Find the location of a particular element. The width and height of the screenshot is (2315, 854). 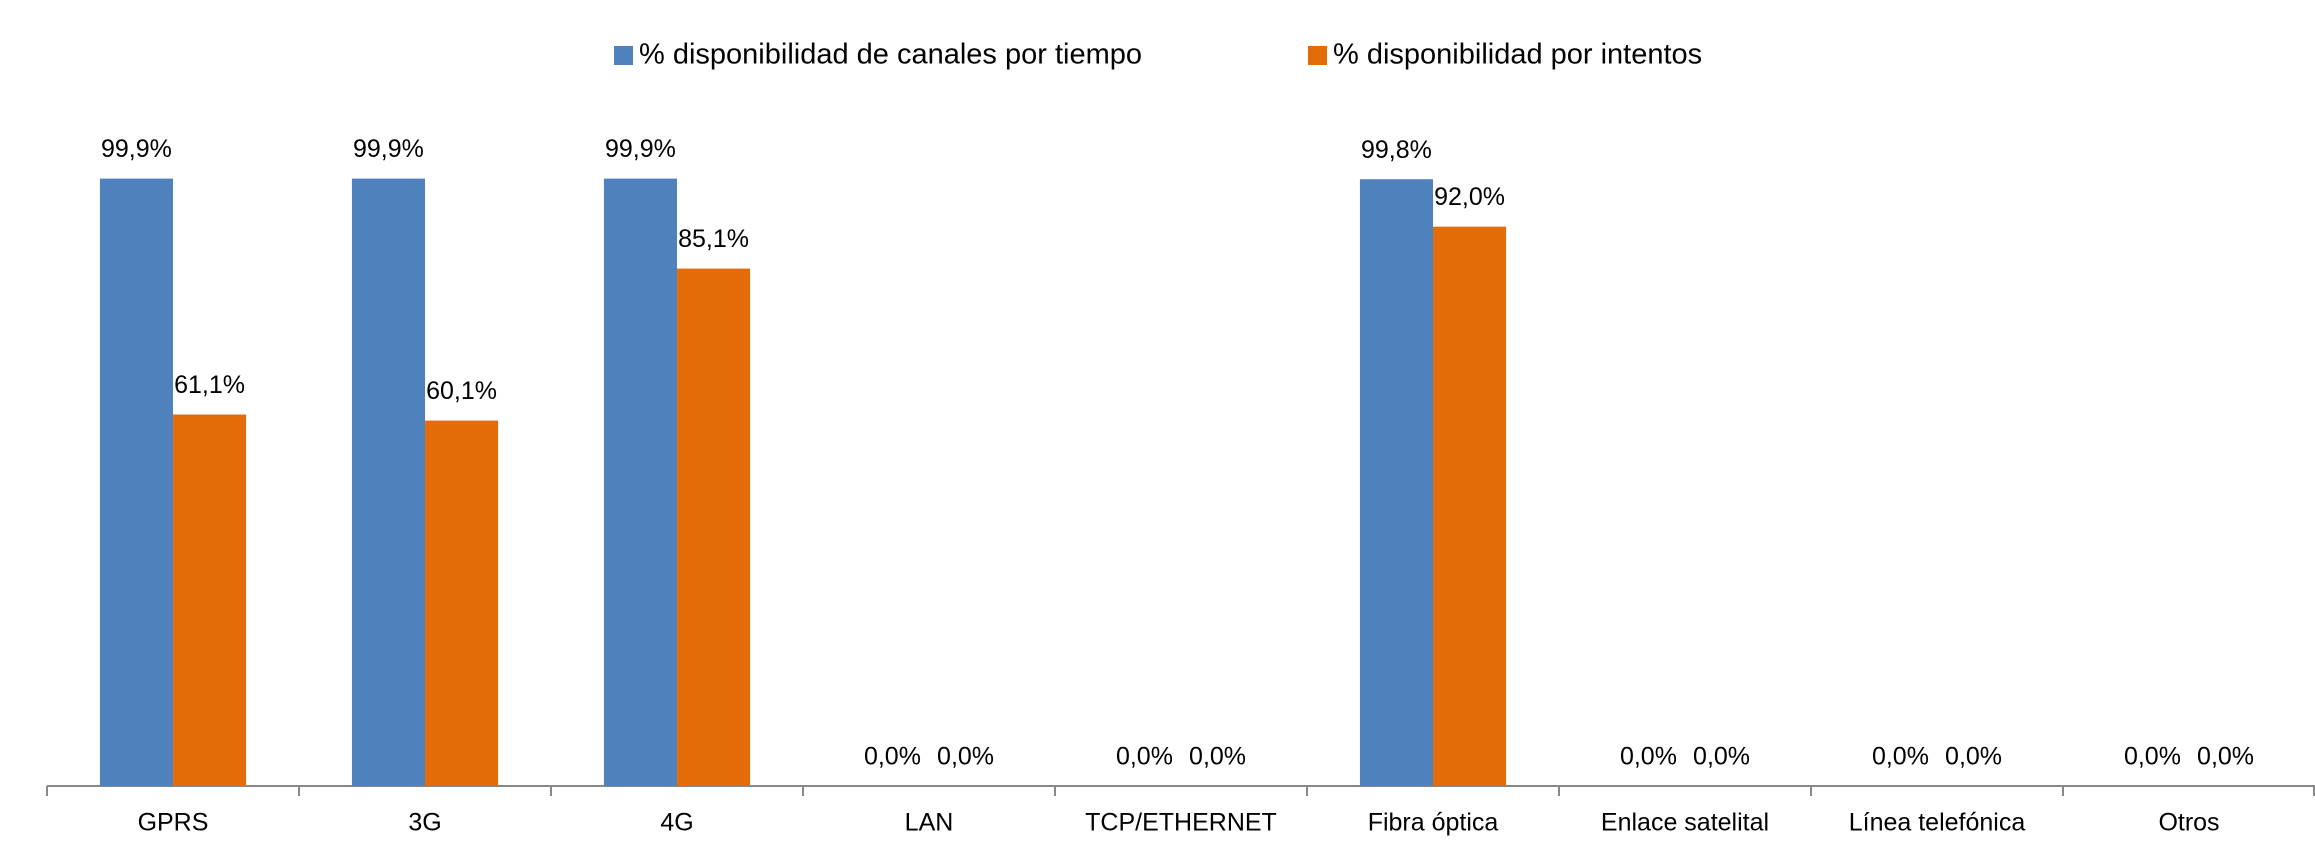

x-tick-label: Otros is located at coordinates (2188, 823).